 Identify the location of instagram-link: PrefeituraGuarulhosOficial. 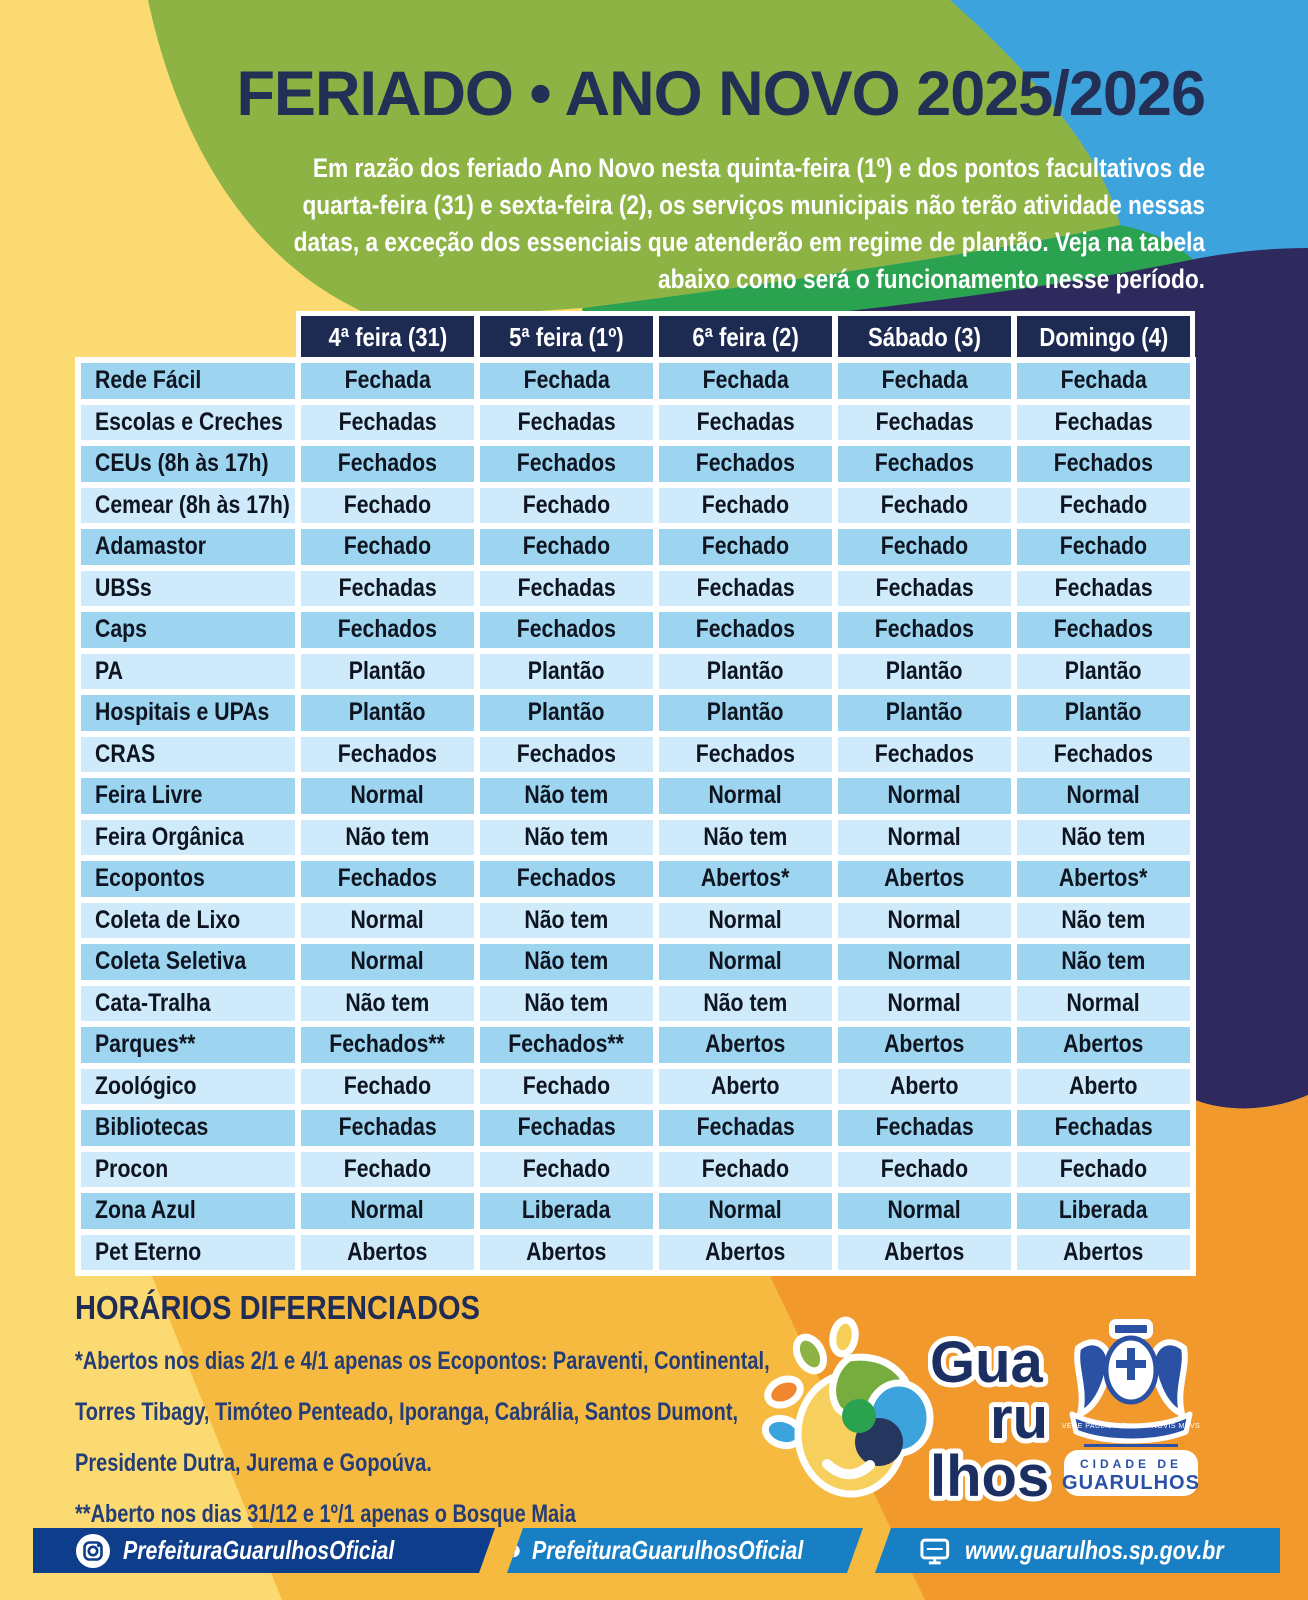
(264, 1550).